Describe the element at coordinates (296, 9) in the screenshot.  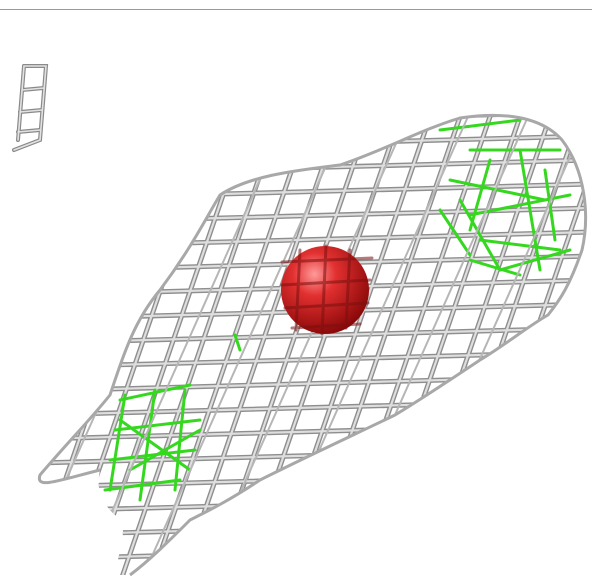
I see `top-divider-line` at that location.